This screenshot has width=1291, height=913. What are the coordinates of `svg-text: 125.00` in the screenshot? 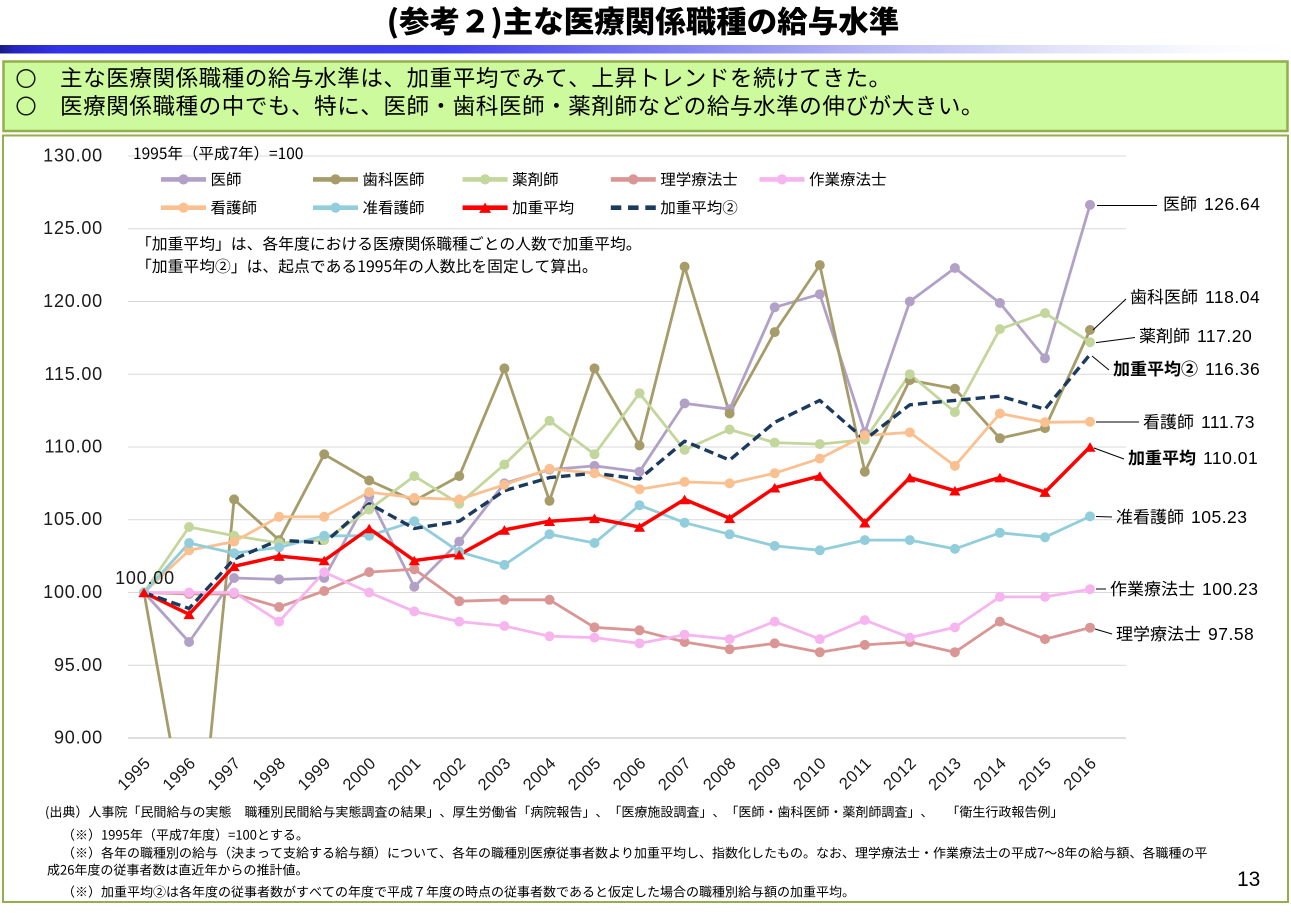 It's located at (73, 228).